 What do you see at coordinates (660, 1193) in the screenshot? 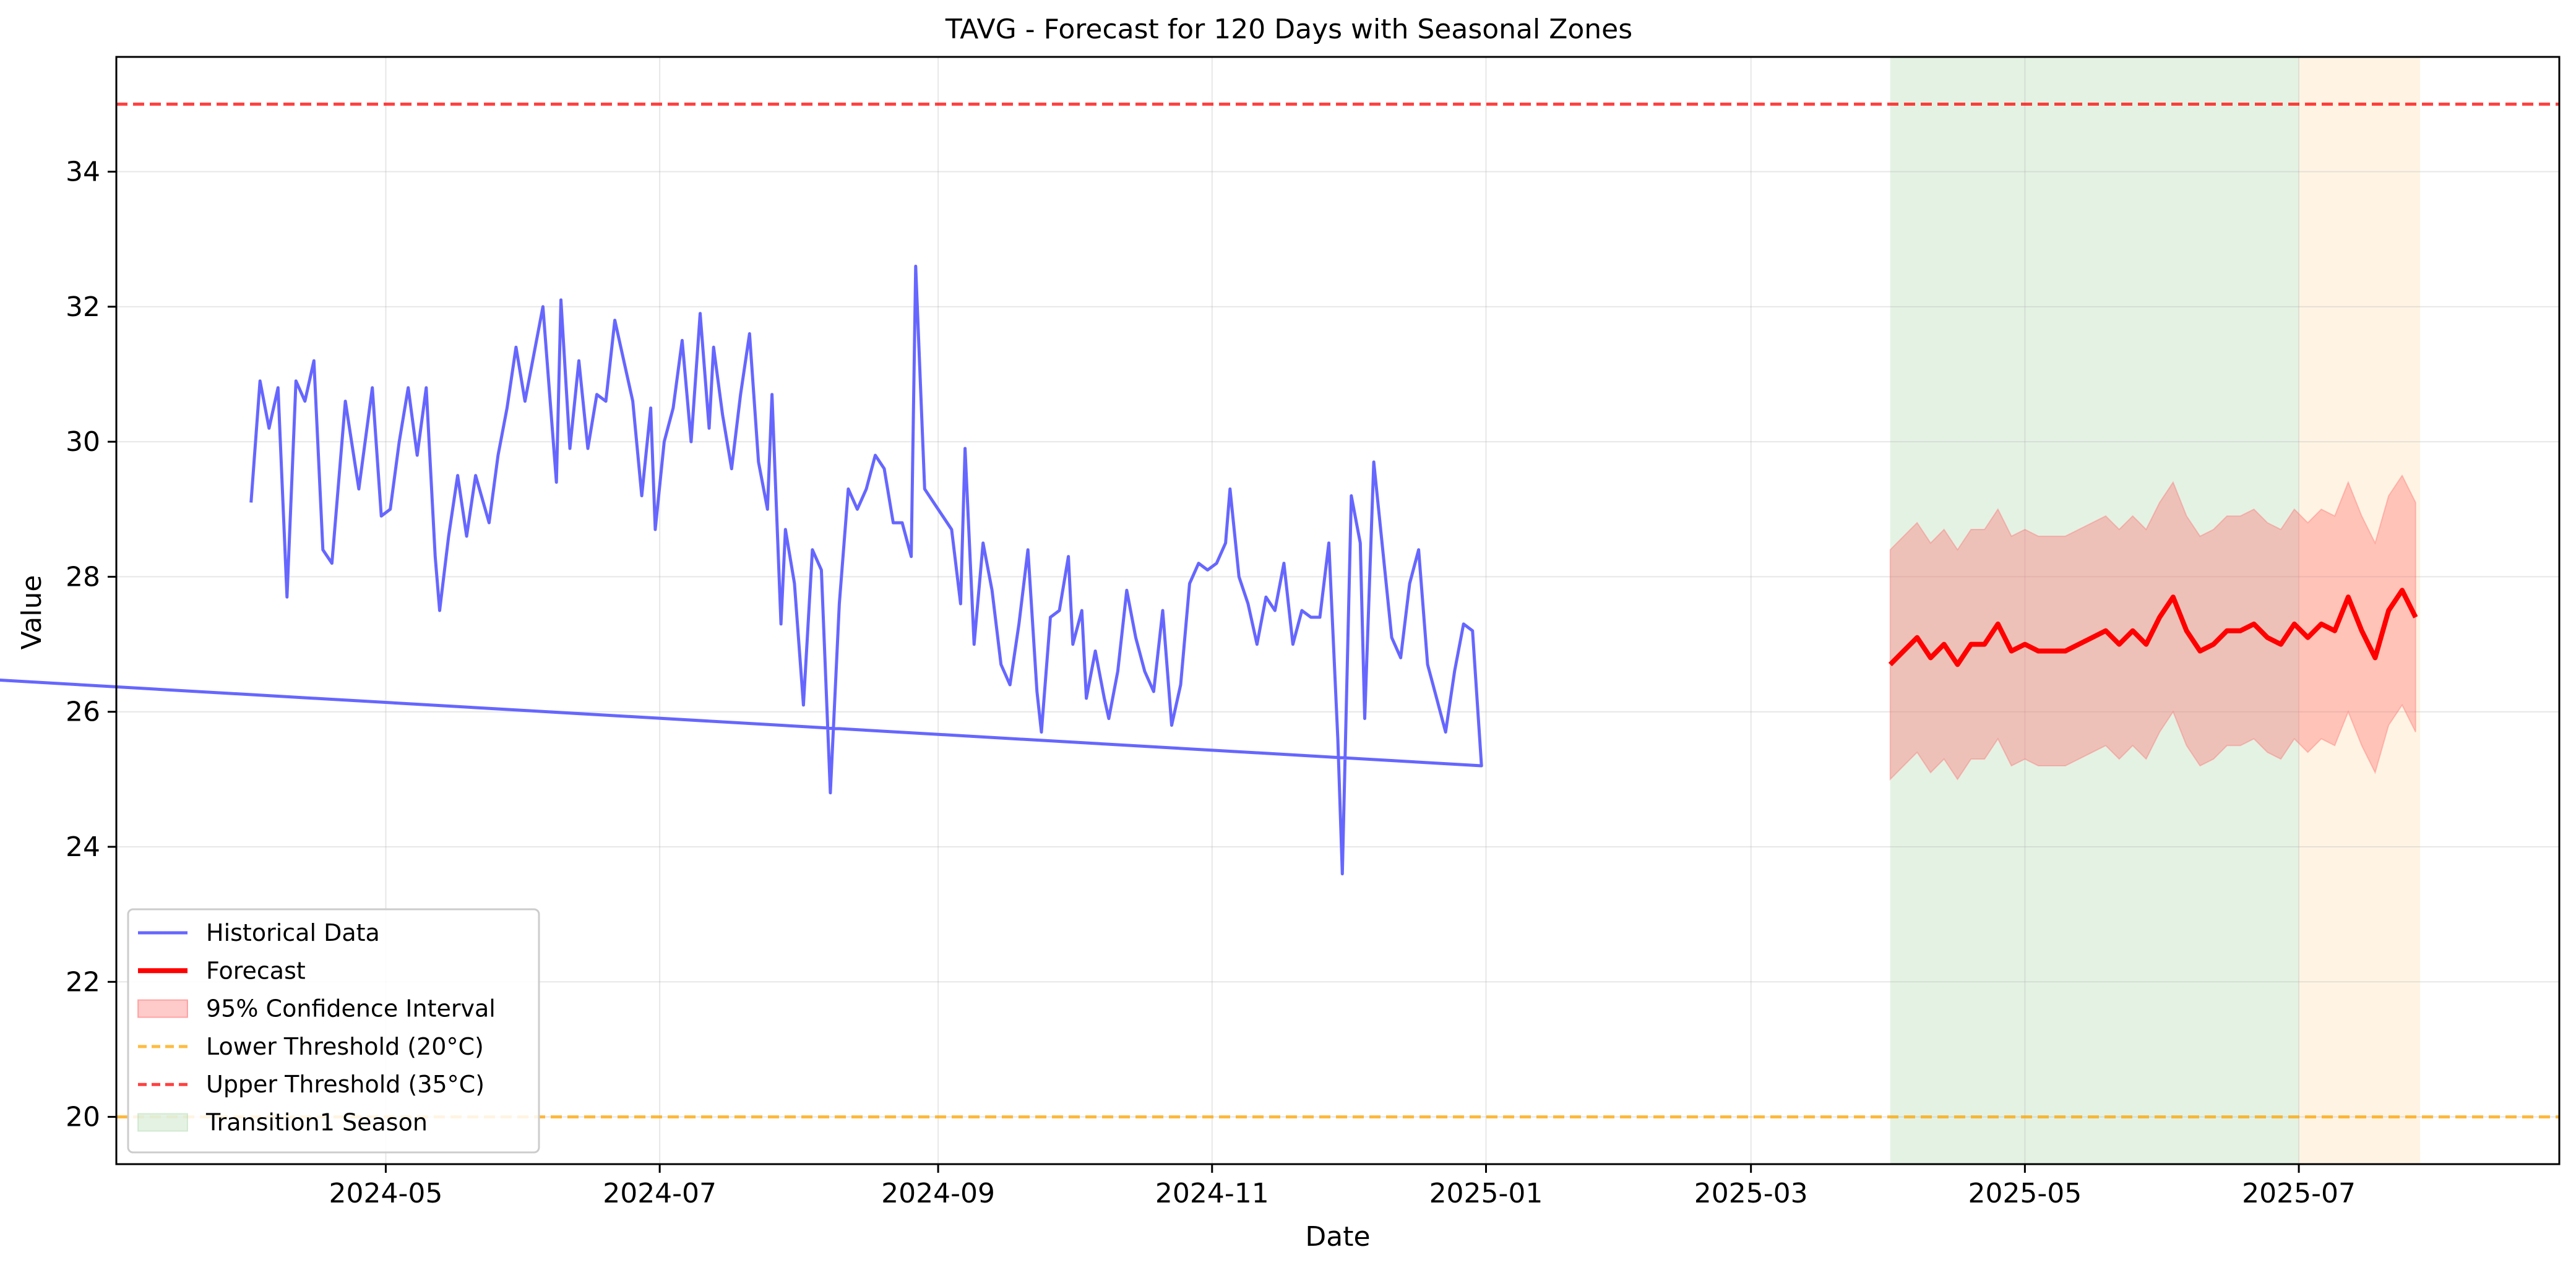
I see `x-tick-label-2: 2024-07` at bounding box center [660, 1193].